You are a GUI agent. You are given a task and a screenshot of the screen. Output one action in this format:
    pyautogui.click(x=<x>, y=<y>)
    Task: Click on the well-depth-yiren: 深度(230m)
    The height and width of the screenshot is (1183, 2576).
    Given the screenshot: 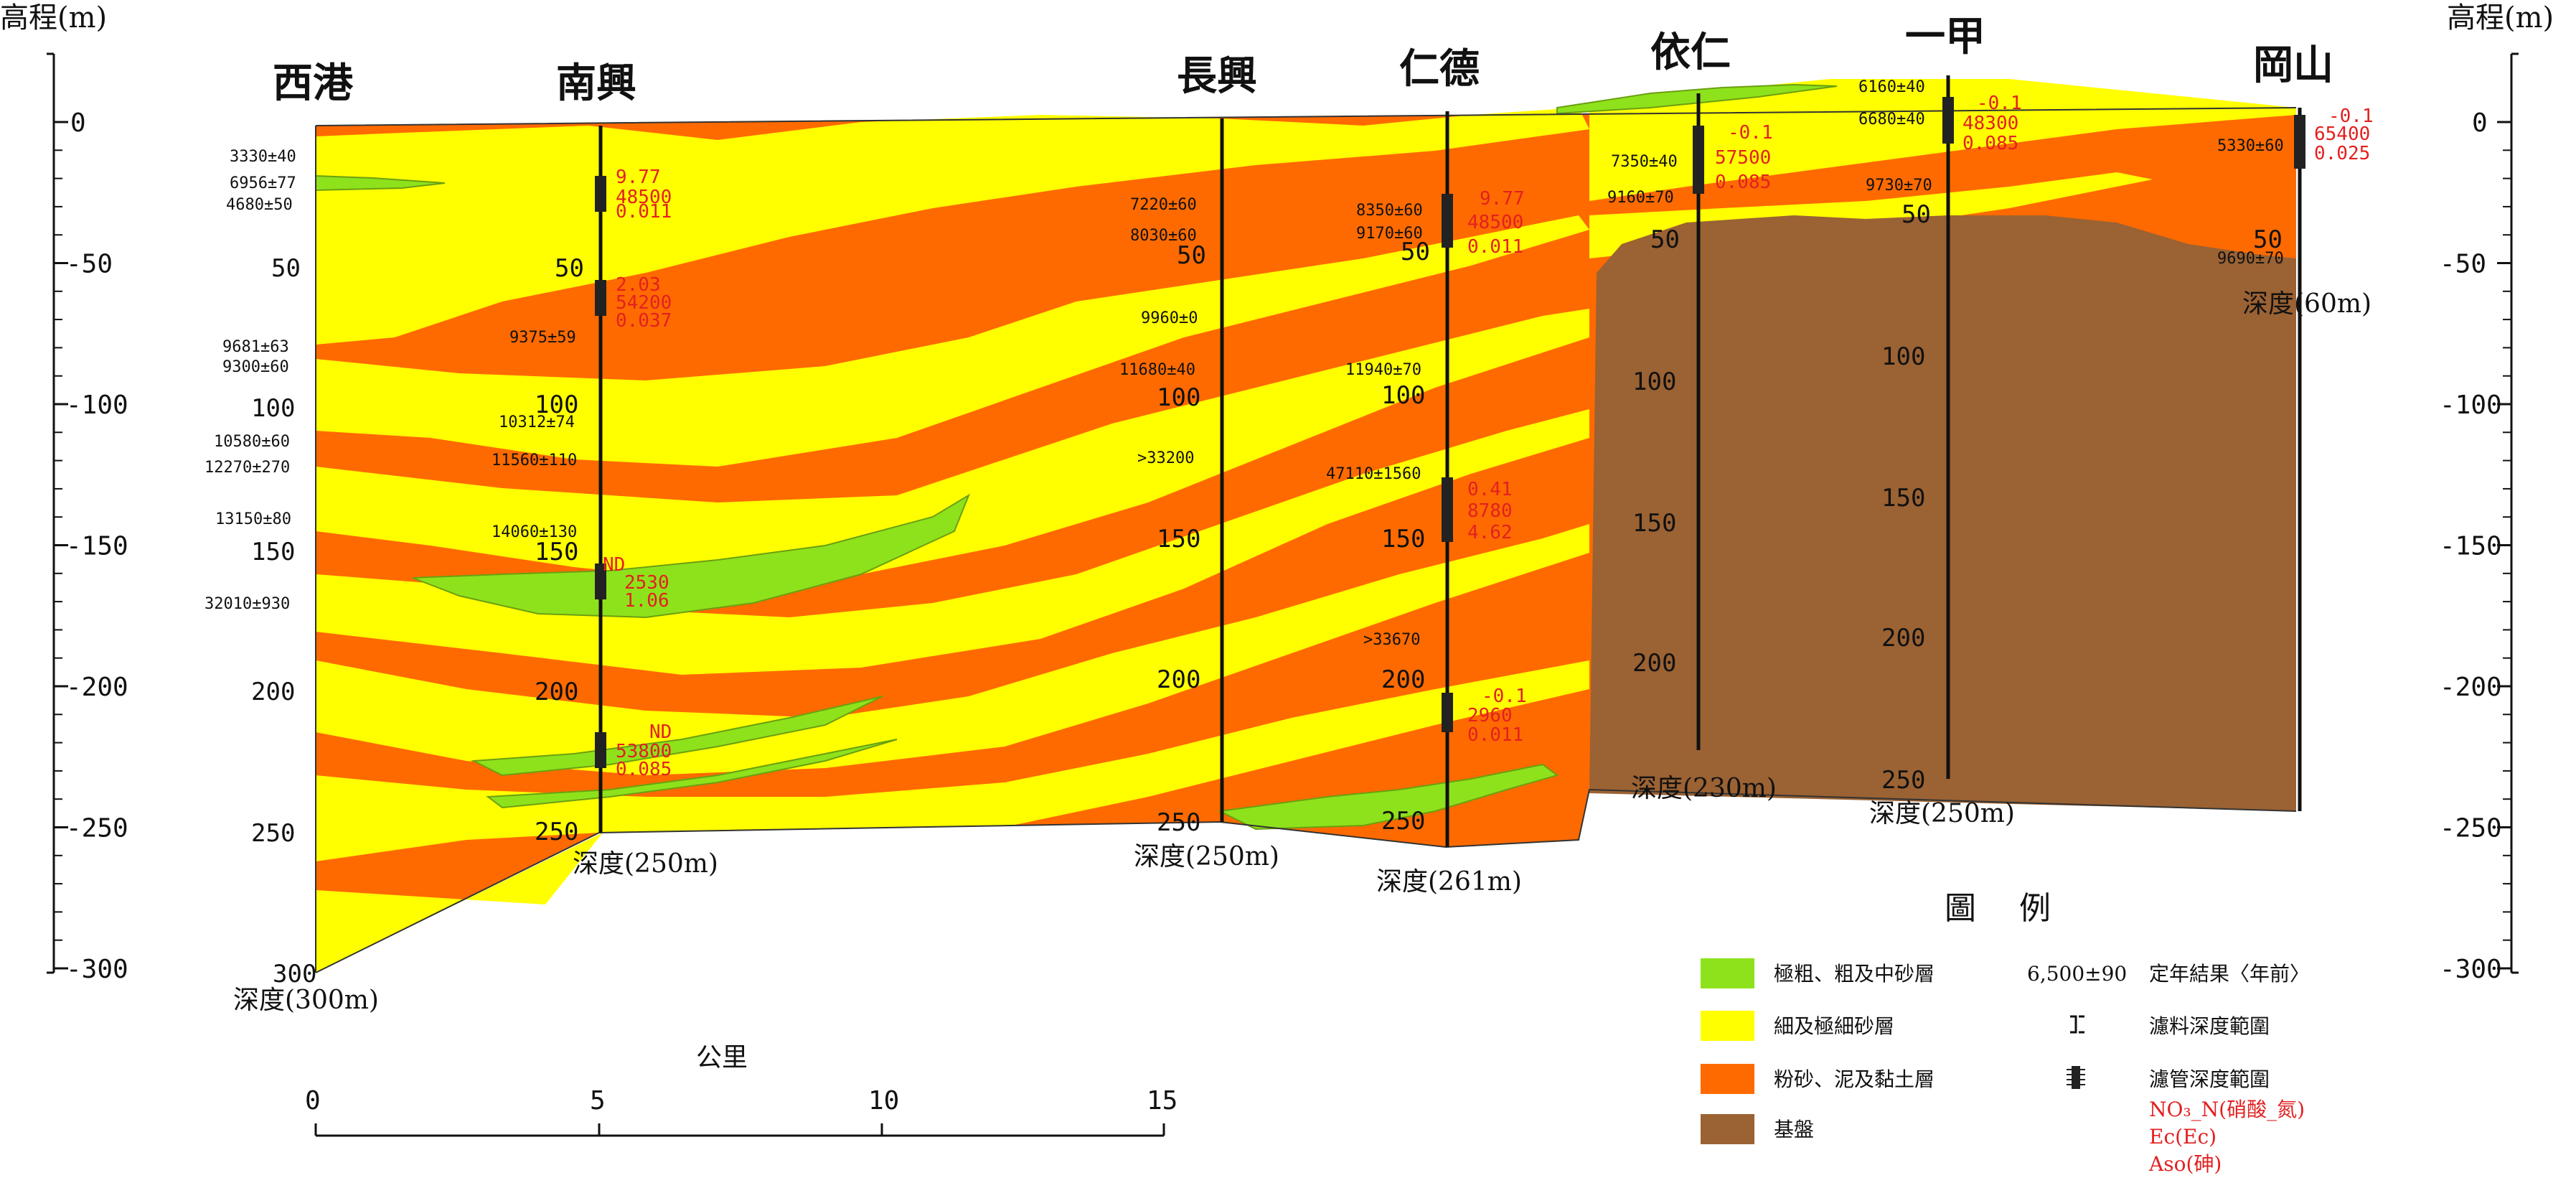 What is the action you would take?
    pyautogui.click(x=1704, y=788)
    